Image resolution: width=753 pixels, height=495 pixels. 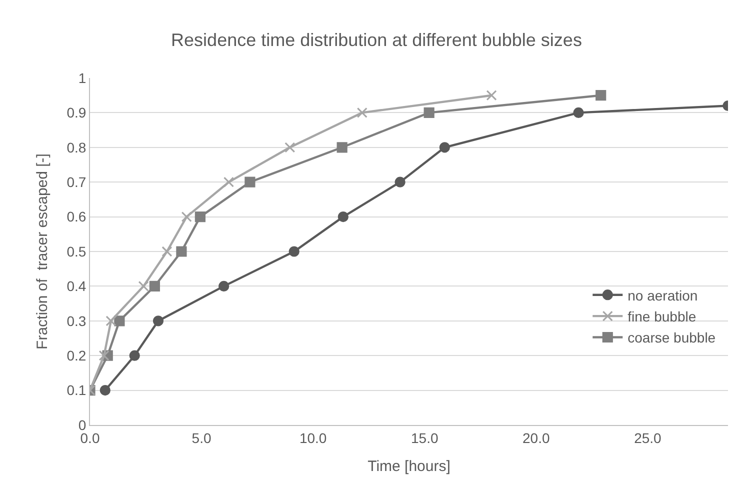 I want to click on y-axis-title: Fraction of tracer escaped [-], so click(x=42, y=252).